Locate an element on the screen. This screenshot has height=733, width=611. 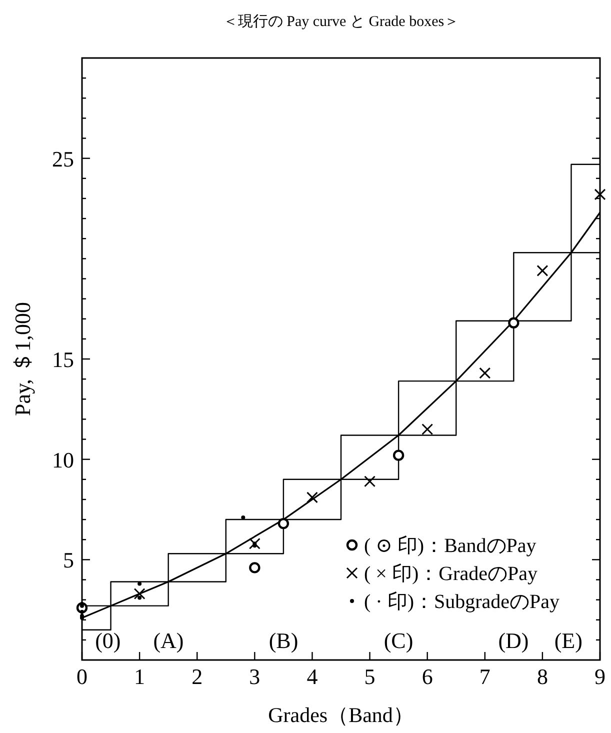
x-tick-label: 7 is located at coordinates (484, 676).